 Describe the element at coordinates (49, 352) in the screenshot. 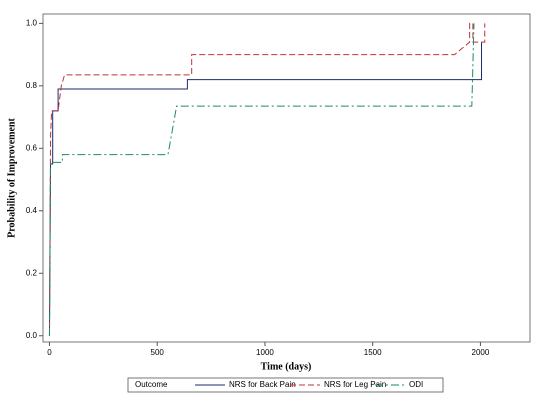

I see `x-tick-label: 0` at that location.